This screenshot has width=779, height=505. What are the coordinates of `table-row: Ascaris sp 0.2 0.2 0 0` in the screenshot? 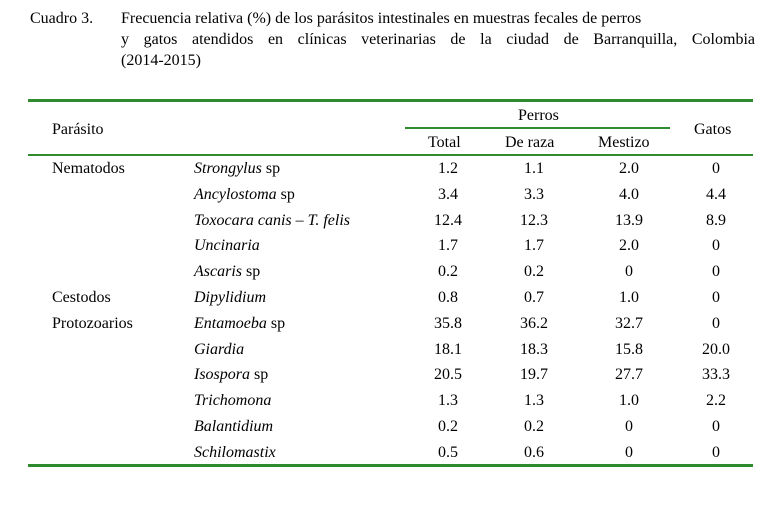 It's located at (389, 276).